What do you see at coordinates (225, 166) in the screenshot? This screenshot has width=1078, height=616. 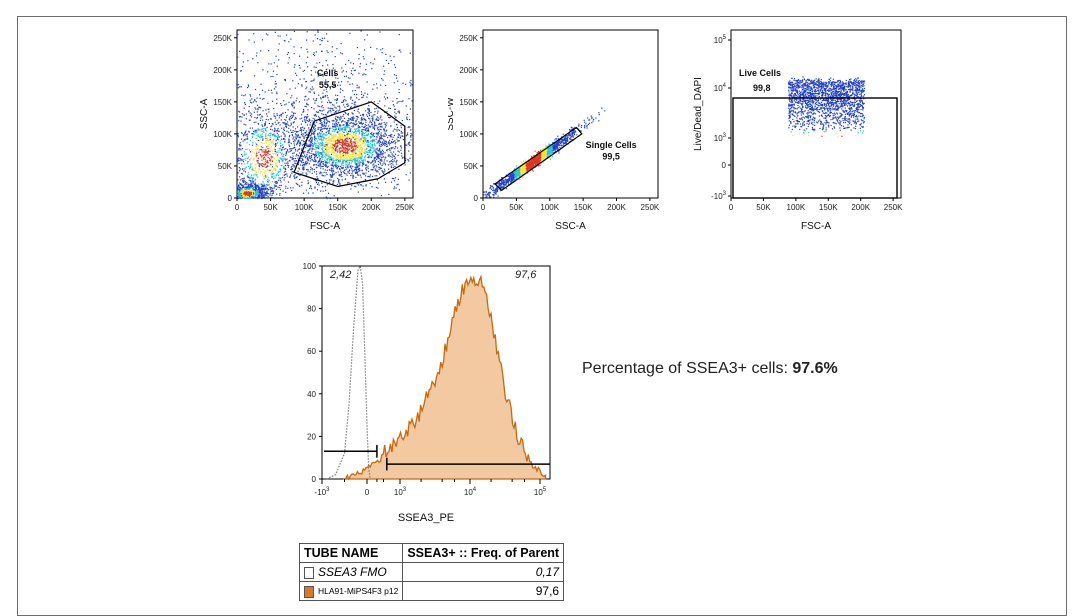 I see `y-tick-label: 50K` at bounding box center [225, 166].